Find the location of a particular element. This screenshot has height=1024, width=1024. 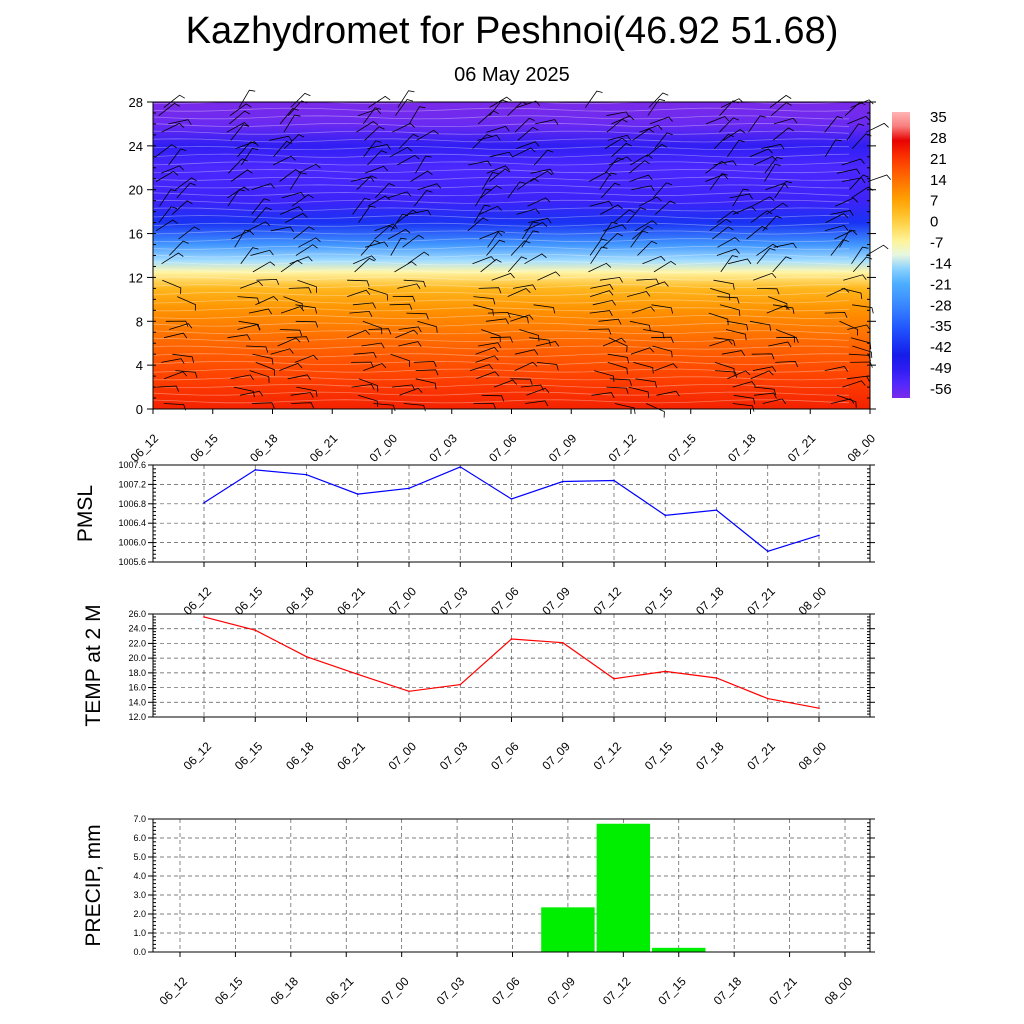

y-axis-label: PMSL is located at coordinates (85, 513).